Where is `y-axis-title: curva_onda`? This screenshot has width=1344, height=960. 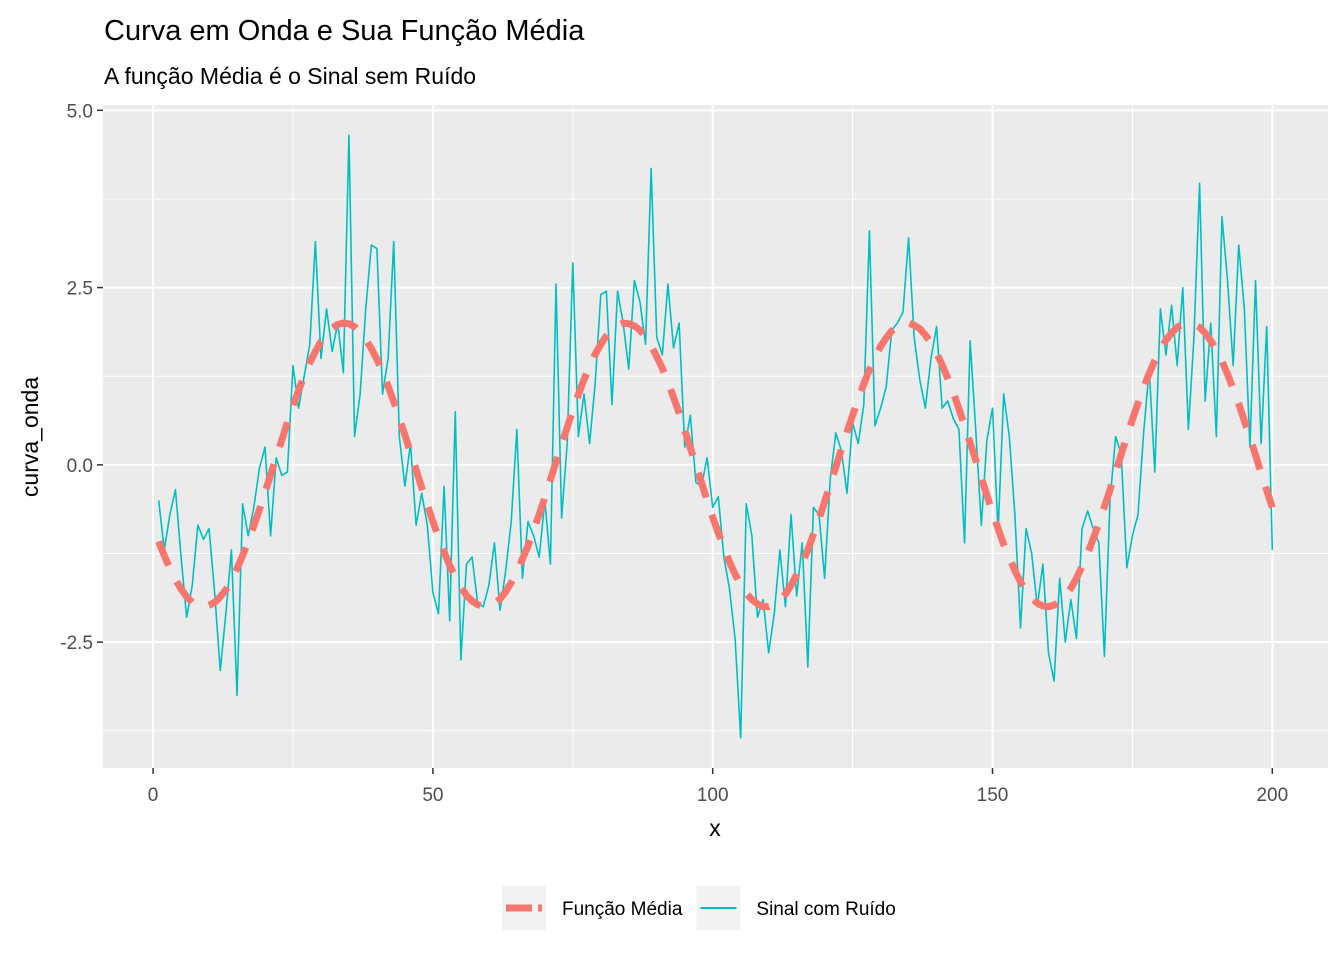 y-axis-title: curva_onda is located at coordinates (30, 437).